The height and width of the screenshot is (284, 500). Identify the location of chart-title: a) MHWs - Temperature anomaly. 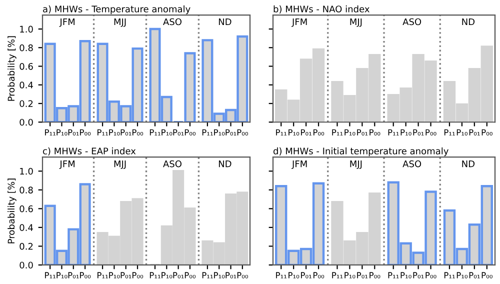
(116, 9).